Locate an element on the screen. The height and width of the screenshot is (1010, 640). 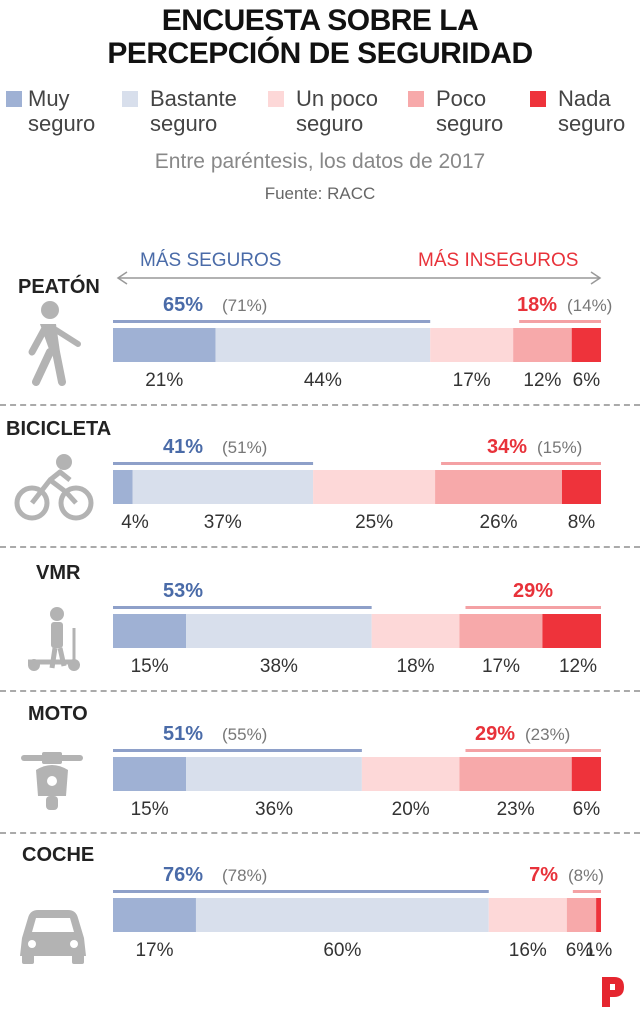
category-label: VMR is located at coordinates (58, 573).